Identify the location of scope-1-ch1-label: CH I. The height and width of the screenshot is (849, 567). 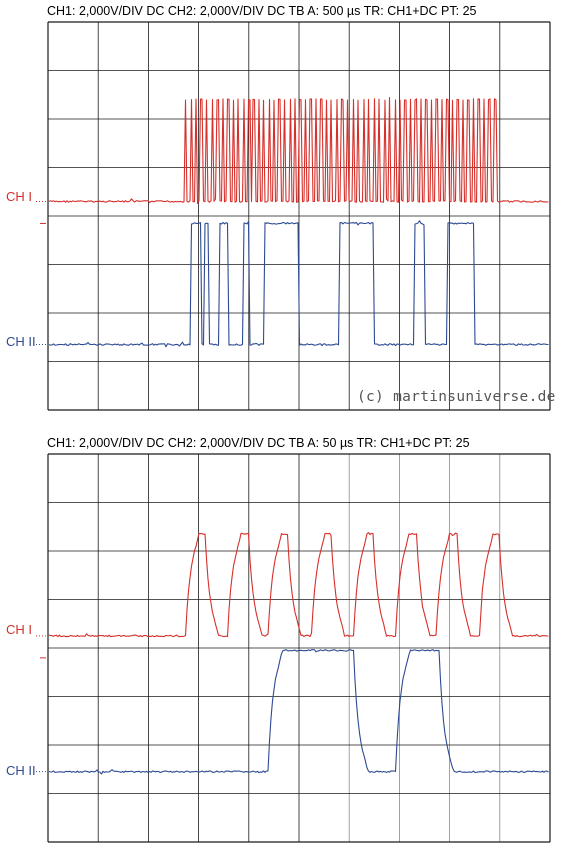
(19, 196).